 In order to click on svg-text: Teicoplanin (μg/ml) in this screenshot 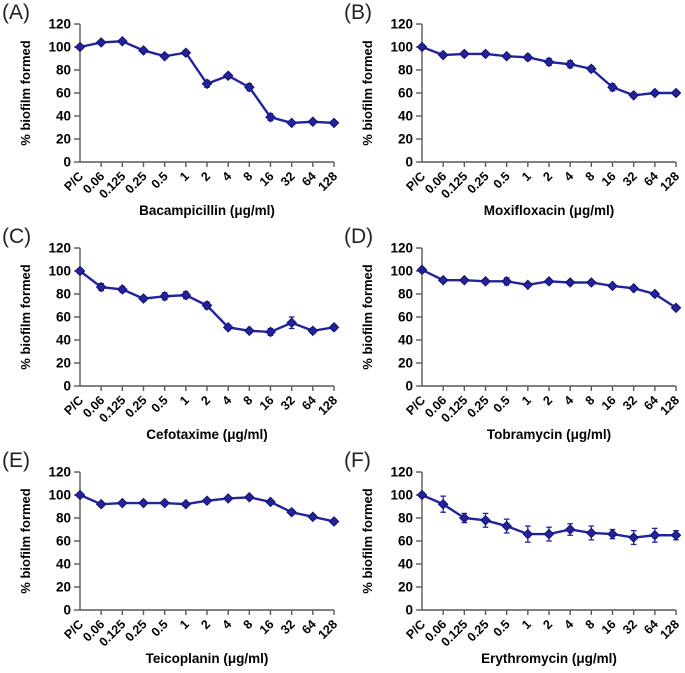, I will do `click(207, 658)`.